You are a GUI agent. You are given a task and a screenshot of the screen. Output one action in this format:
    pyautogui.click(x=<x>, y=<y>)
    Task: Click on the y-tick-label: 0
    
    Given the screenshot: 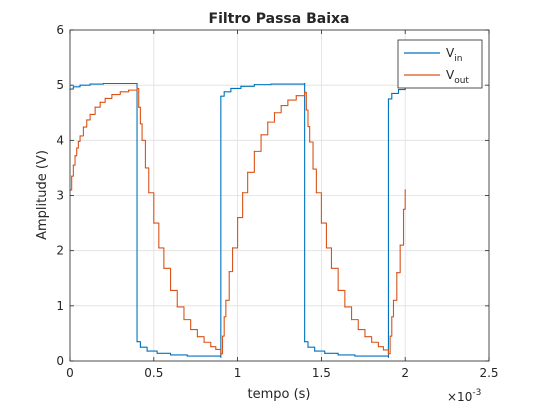 What is the action you would take?
    pyautogui.click(x=60, y=361)
    